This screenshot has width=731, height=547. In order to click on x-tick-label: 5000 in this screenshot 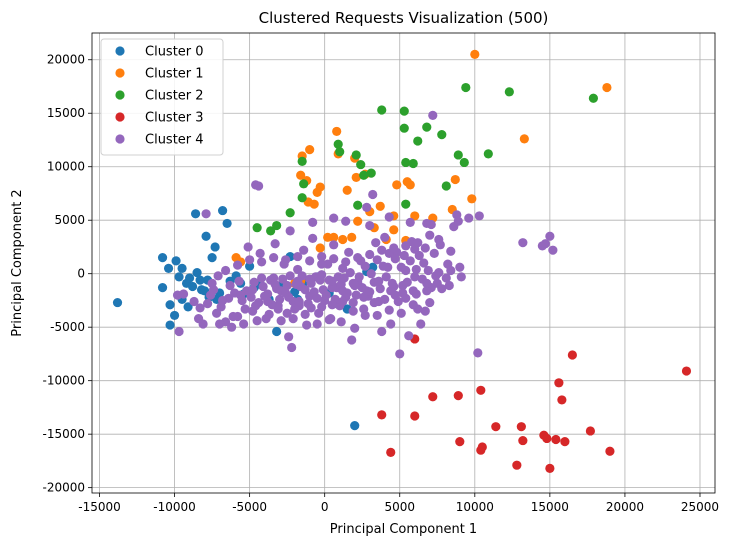, I will do `click(399, 507)`.